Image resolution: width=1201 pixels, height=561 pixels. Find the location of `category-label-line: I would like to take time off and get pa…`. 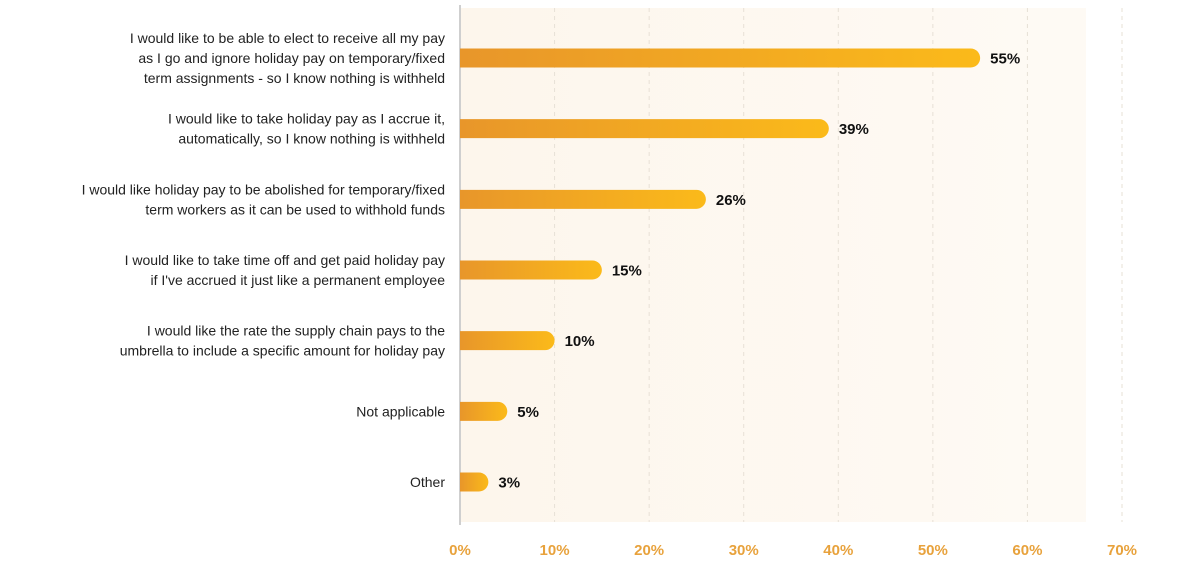

category-label-line: I would like to take time off and get pa… is located at coordinates (285, 260).